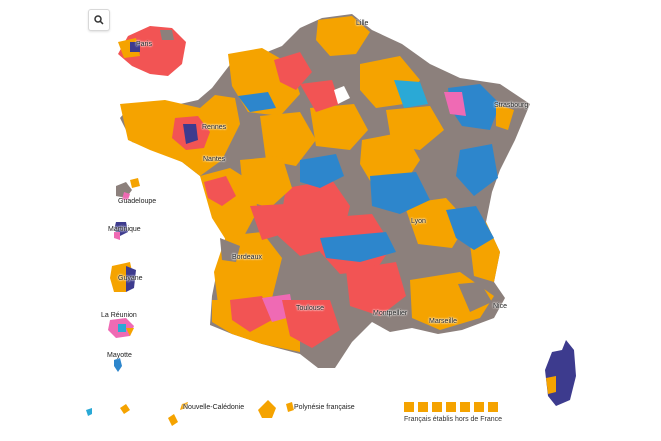 This screenshot has height=441, width=661. I want to click on reunion-shape, so click(121, 328).